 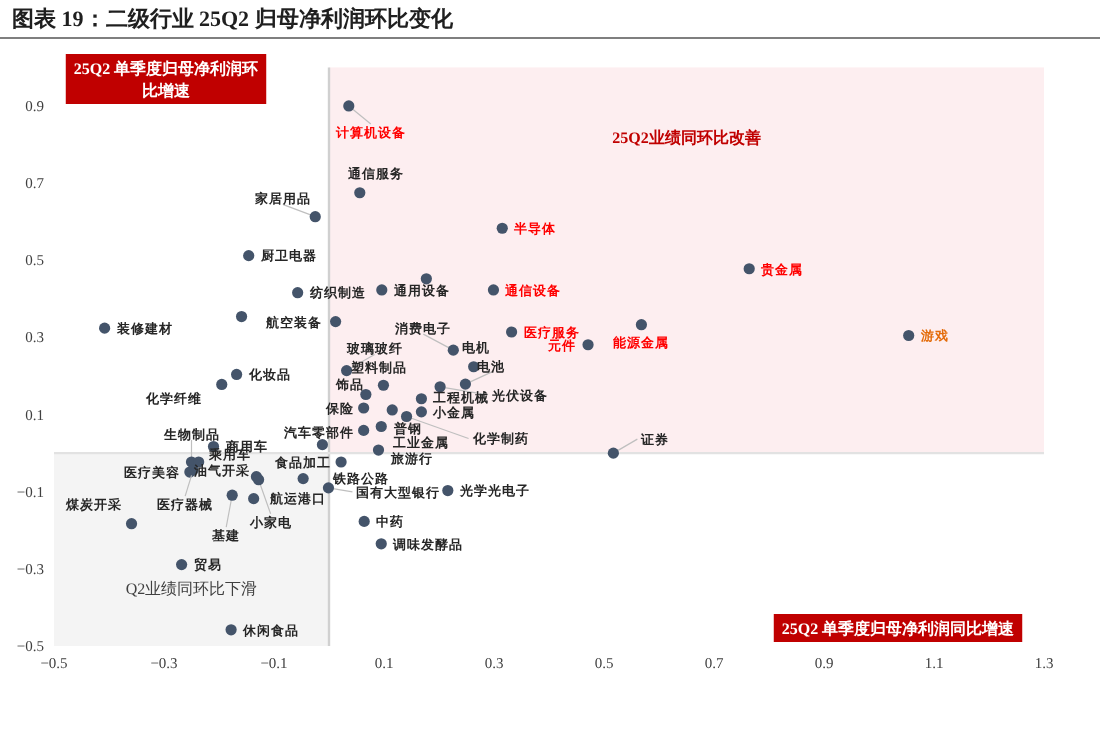 I want to click on y-axis-title: 25Q2 单季度归母净利润环比增速, so click(x=166, y=79).